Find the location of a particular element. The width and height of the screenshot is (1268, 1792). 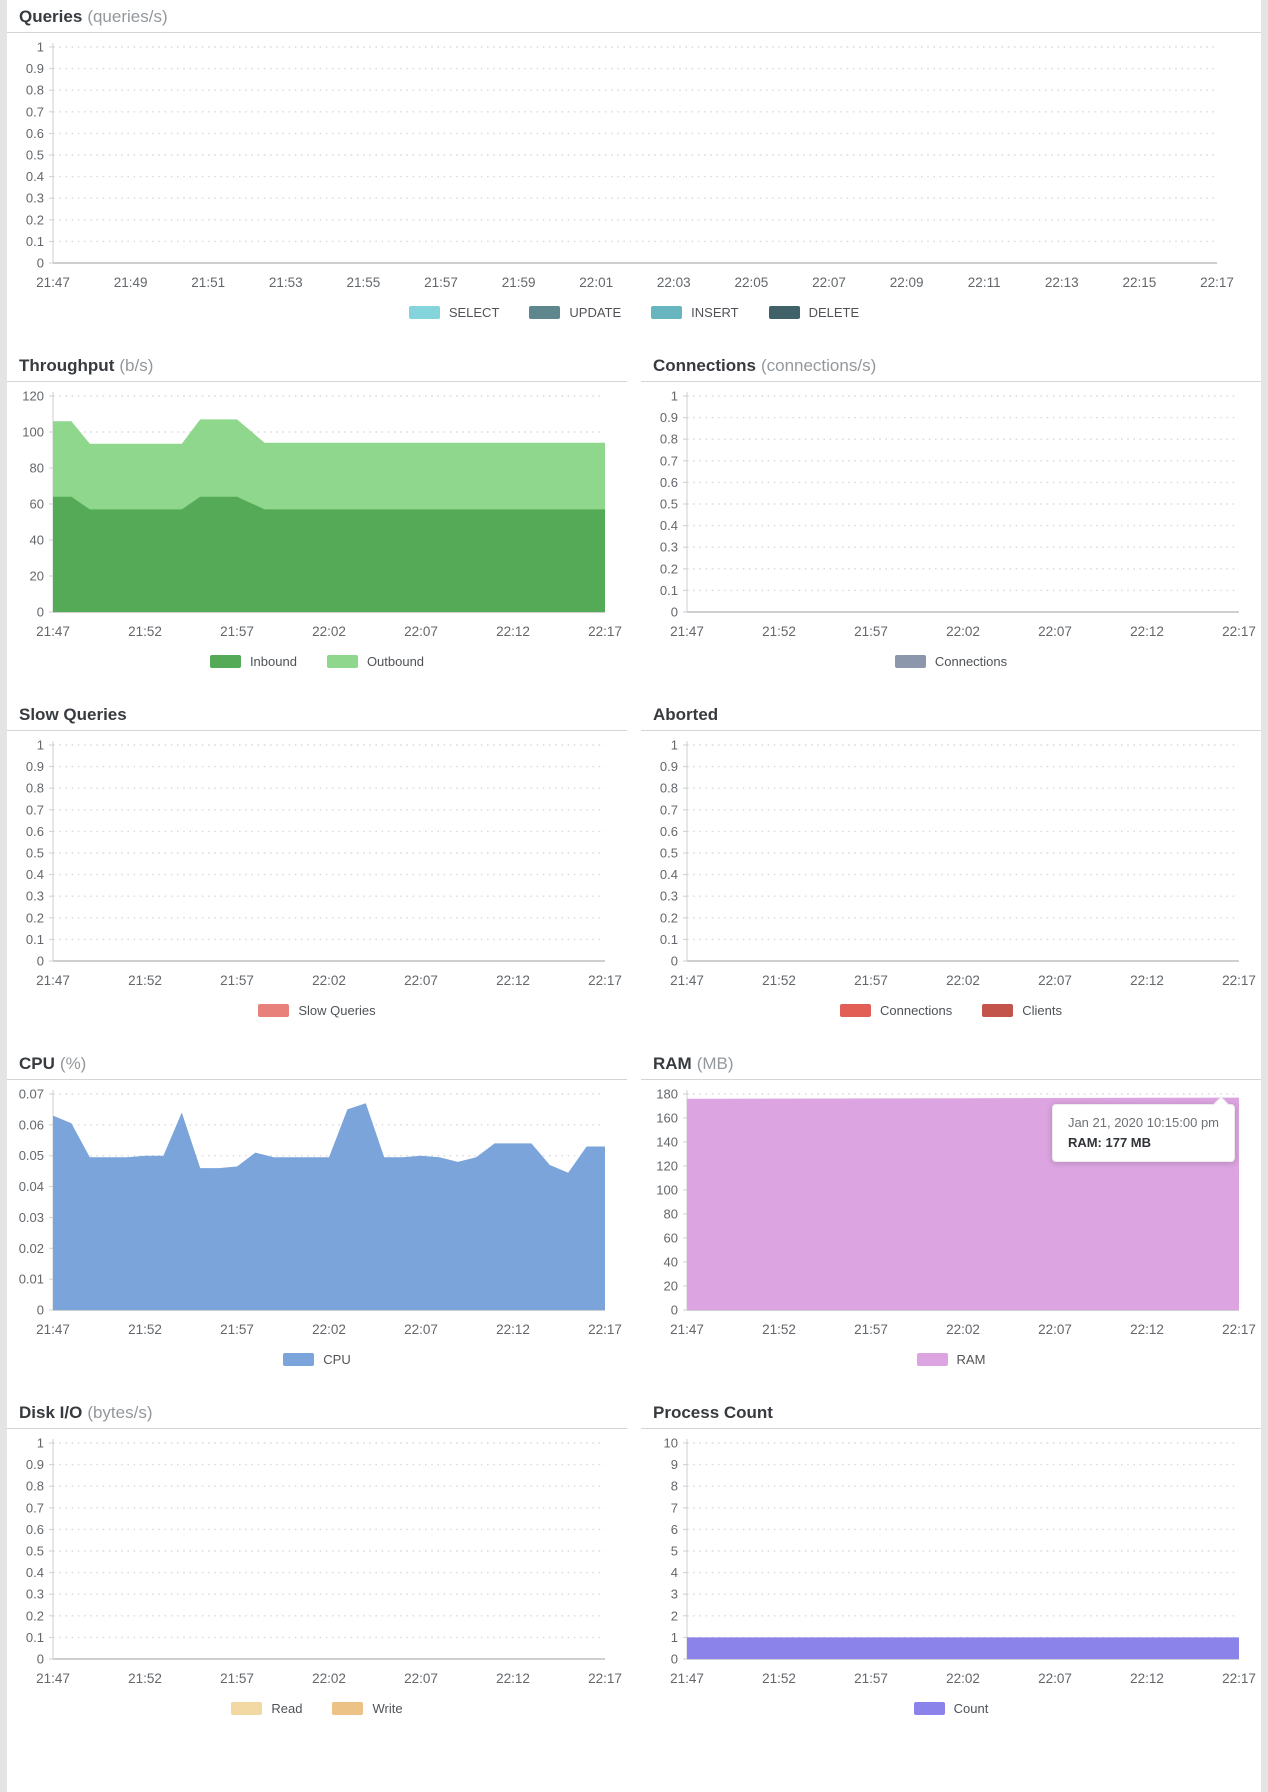

legend-item-slow-queries: Slow Queries is located at coordinates (317, 1010).